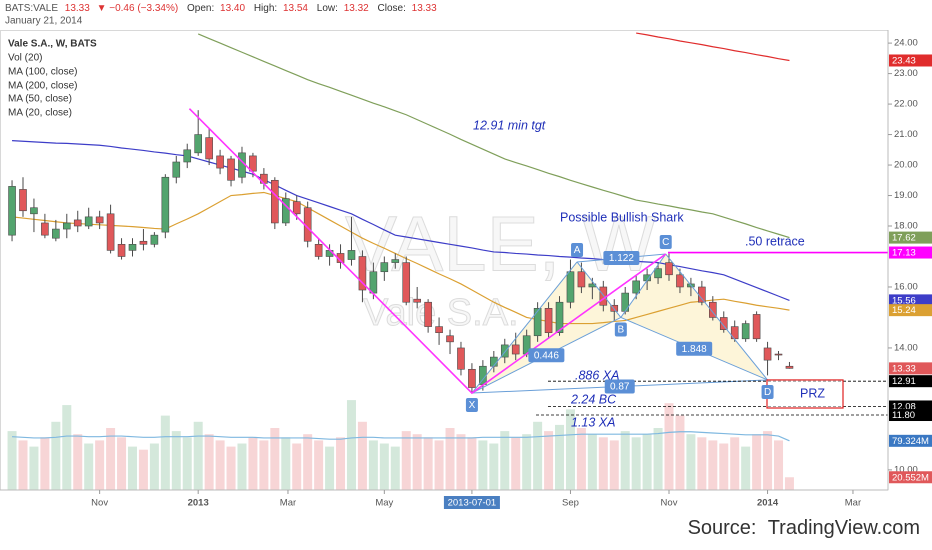 This screenshot has height=550, width=932. I want to click on level-value: 12.08, so click(904, 406).